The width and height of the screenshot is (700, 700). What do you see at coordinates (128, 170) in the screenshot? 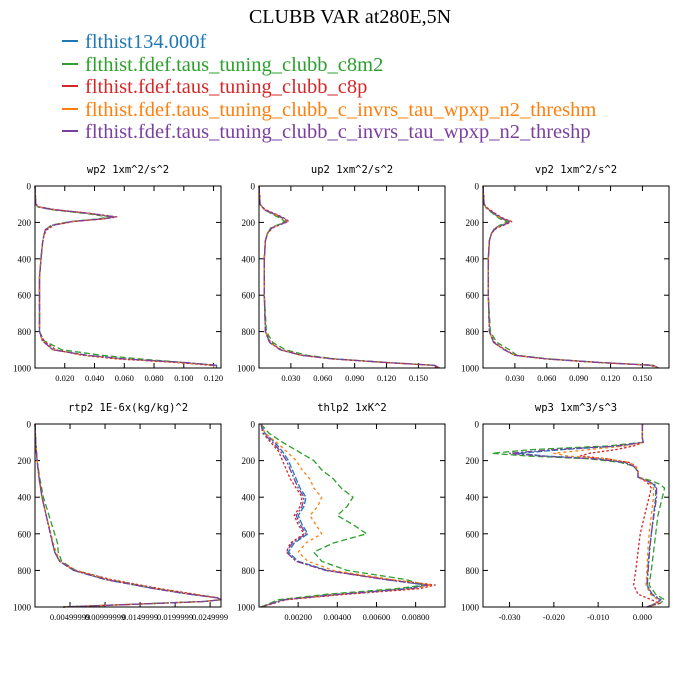
I see `panel-title: wp2 1xm^2/s^2` at bounding box center [128, 170].